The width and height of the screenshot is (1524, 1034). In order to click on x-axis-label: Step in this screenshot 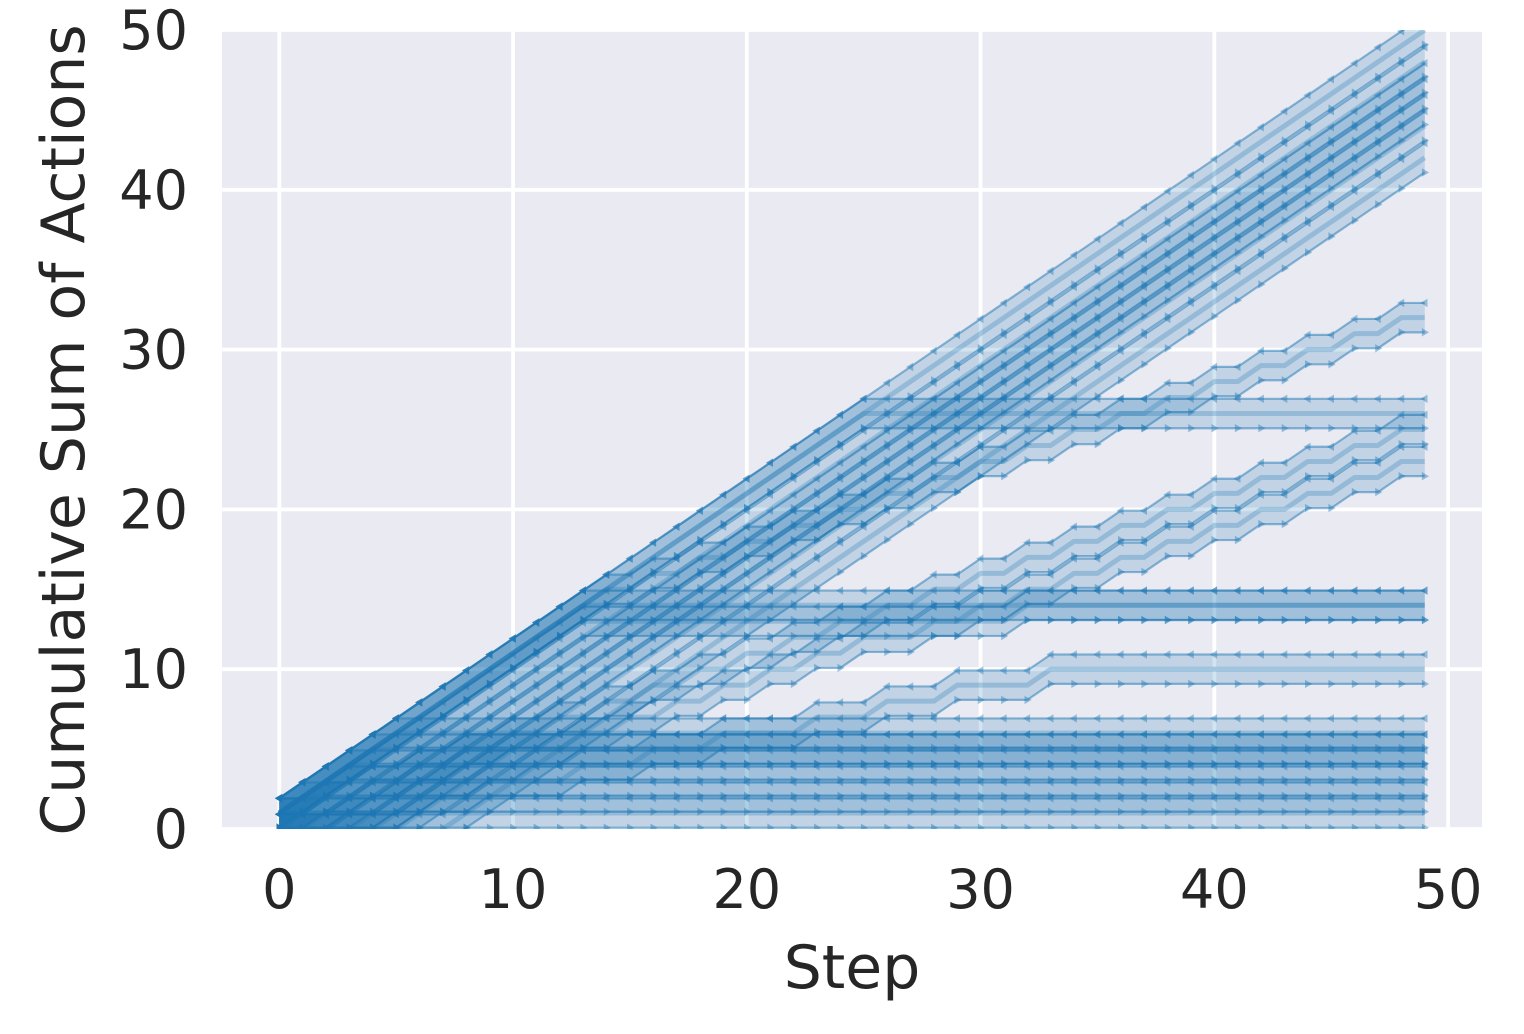, I will do `click(852, 968)`.